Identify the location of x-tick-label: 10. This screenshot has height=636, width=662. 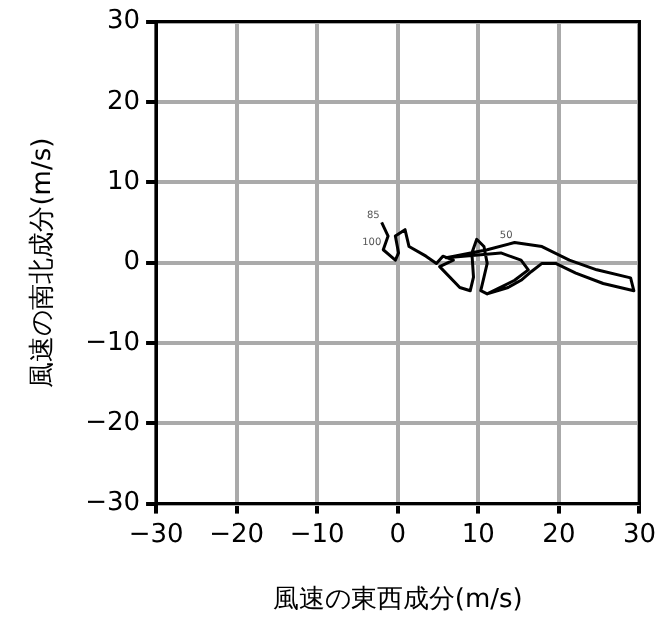
(478, 534).